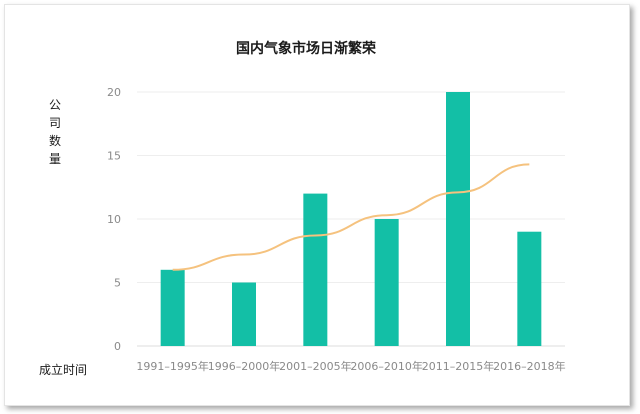 The height and width of the screenshot is (414, 640). Describe the element at coordinates (351, 217) in the screenshot. I see `trend-line` at that location.